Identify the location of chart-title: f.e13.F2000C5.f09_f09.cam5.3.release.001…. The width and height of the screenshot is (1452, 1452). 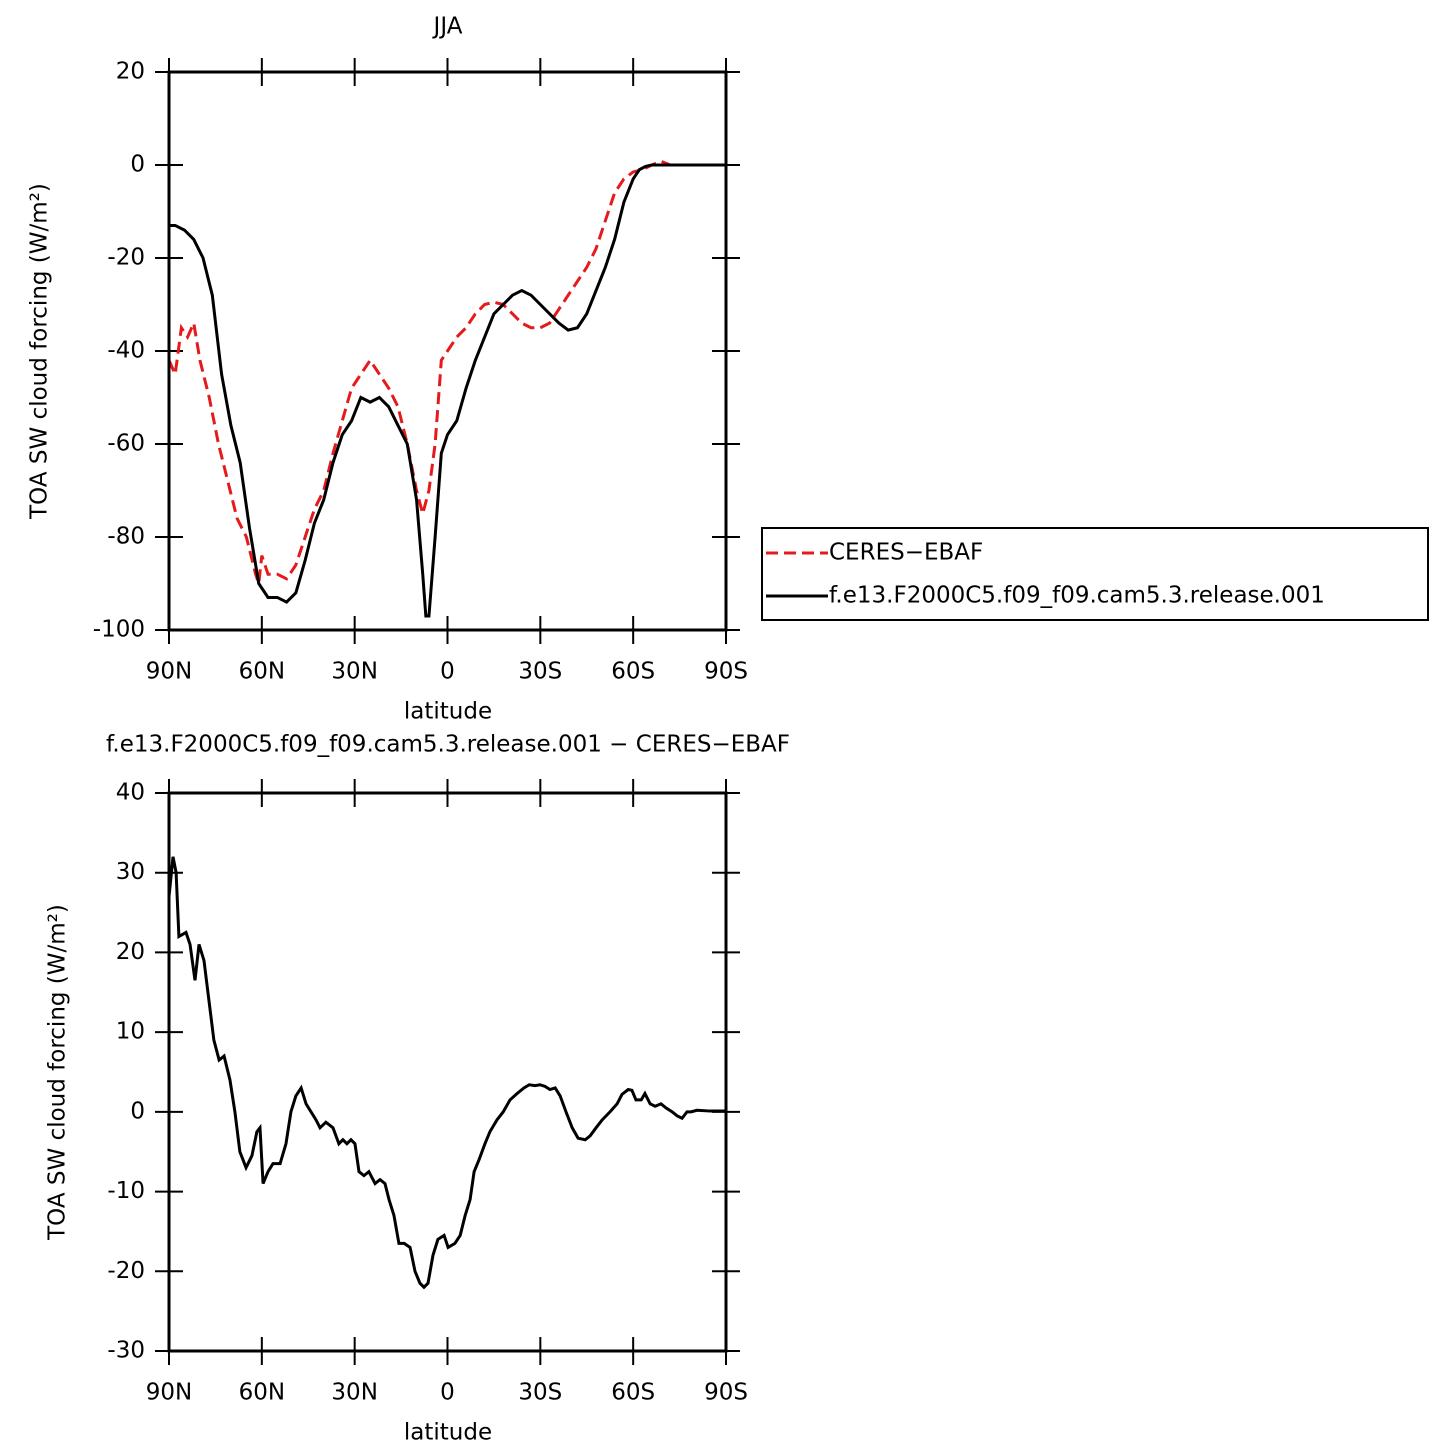
(448, 745).